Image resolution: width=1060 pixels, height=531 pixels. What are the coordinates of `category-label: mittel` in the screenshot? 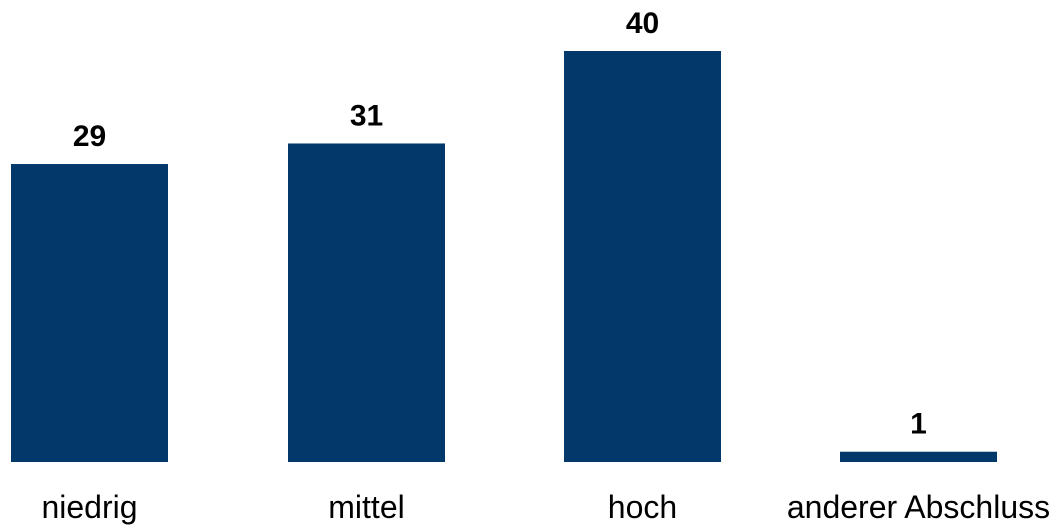 It's located at (366, 507).